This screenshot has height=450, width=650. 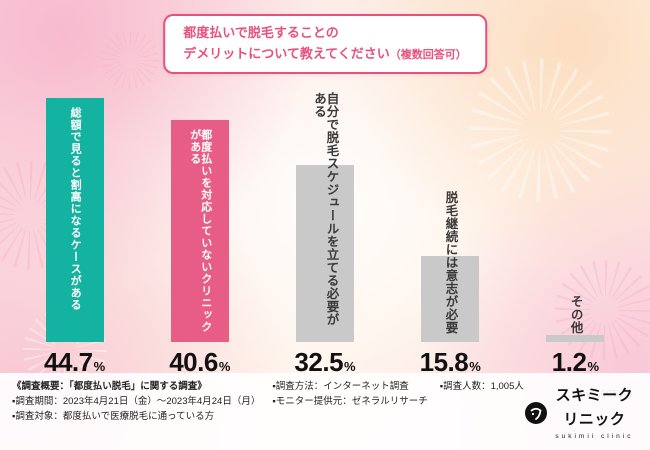 What do you see at coordinates (75, 362) in the screenshot?
I see `percentage-value: 44.7%` at bounding box center [75, 362].